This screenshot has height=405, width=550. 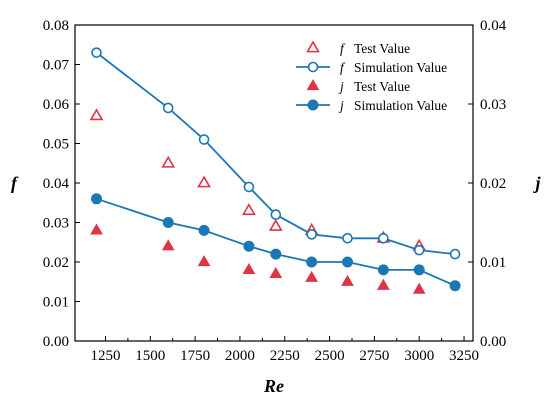 I want to click on y-right-tick-label: 0.04, so click(x=493, y=26).